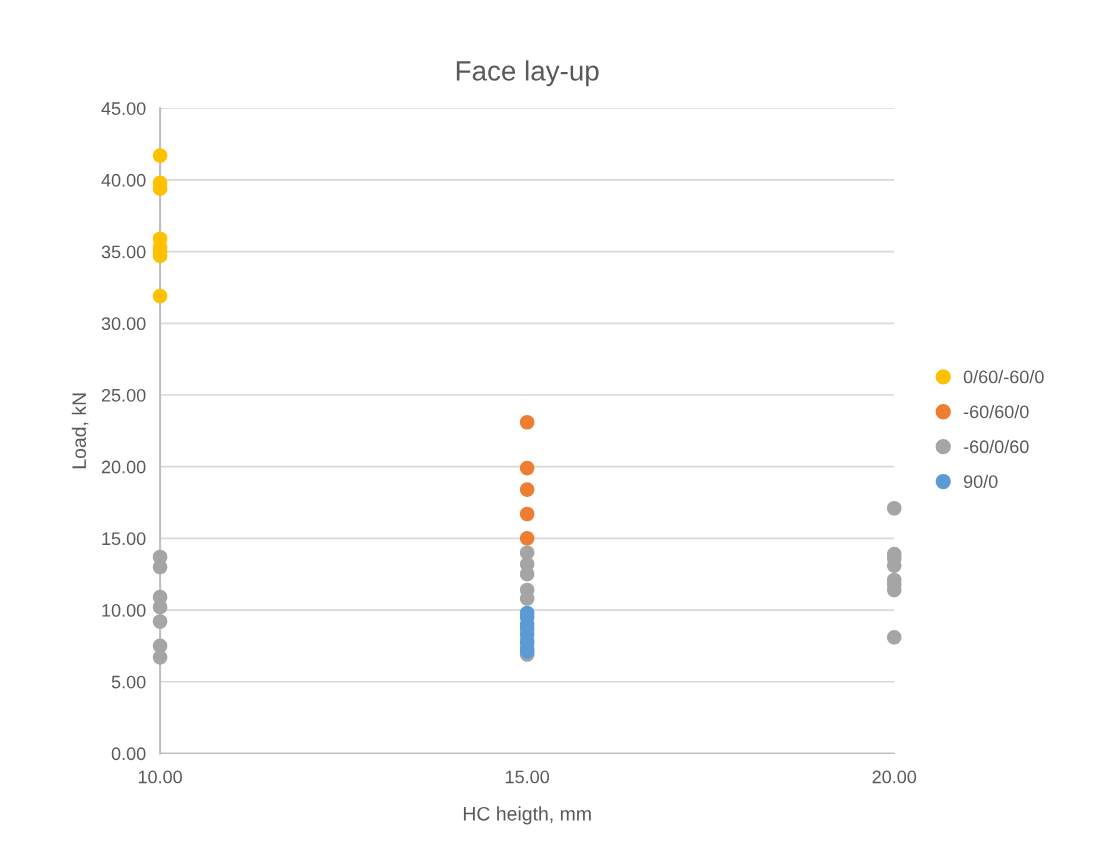  What do you see at coordinates (123, 467) in the screenshot?
I see `y-tick-label: 20.00` at bounding box center [123, 467].